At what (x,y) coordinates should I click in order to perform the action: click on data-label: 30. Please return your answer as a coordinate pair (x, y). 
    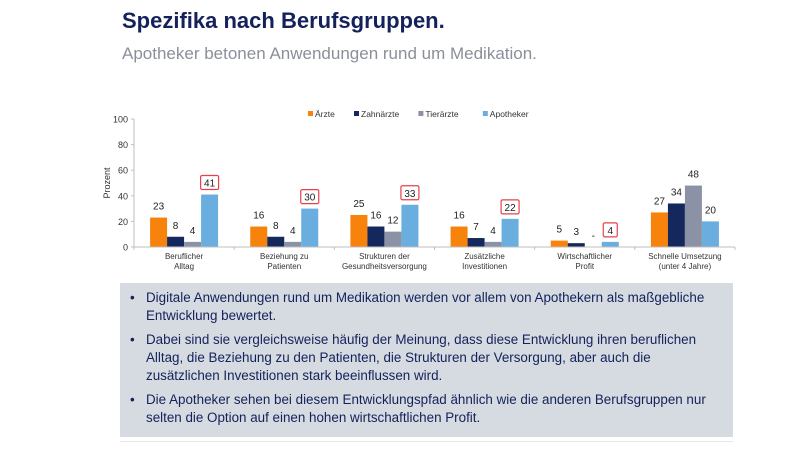
    Looking at the image, I should click on (310, 198).